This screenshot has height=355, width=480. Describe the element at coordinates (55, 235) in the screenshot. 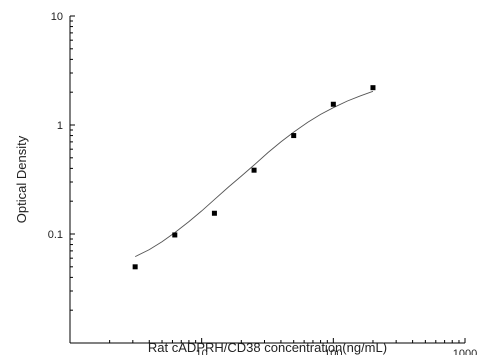

I see `y-tick-label: 0.1` at that location.